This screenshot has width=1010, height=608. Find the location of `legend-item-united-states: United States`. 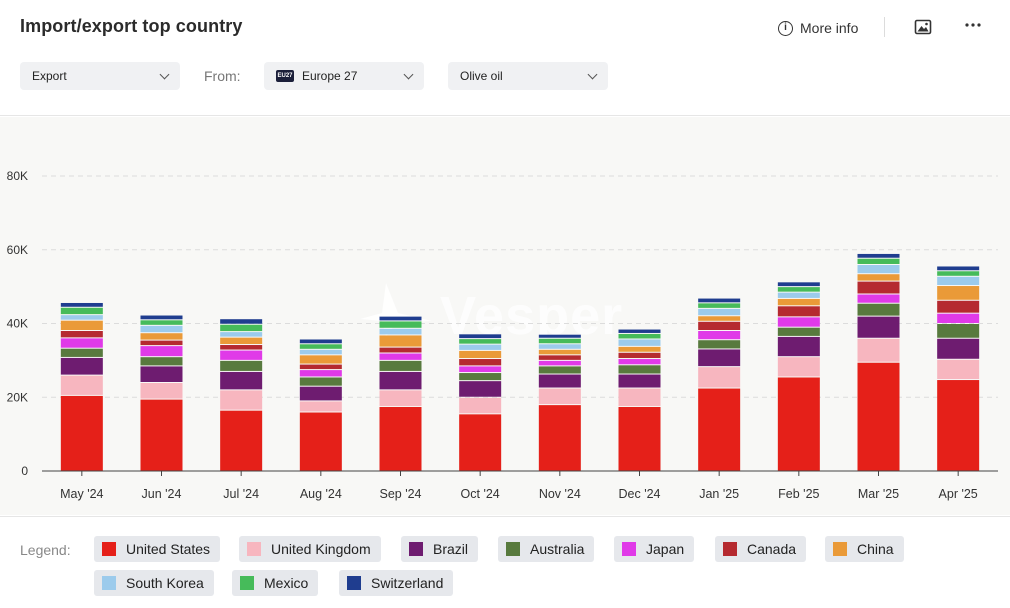

legend-item-united-states: United States is located at coordinates (157, 549).